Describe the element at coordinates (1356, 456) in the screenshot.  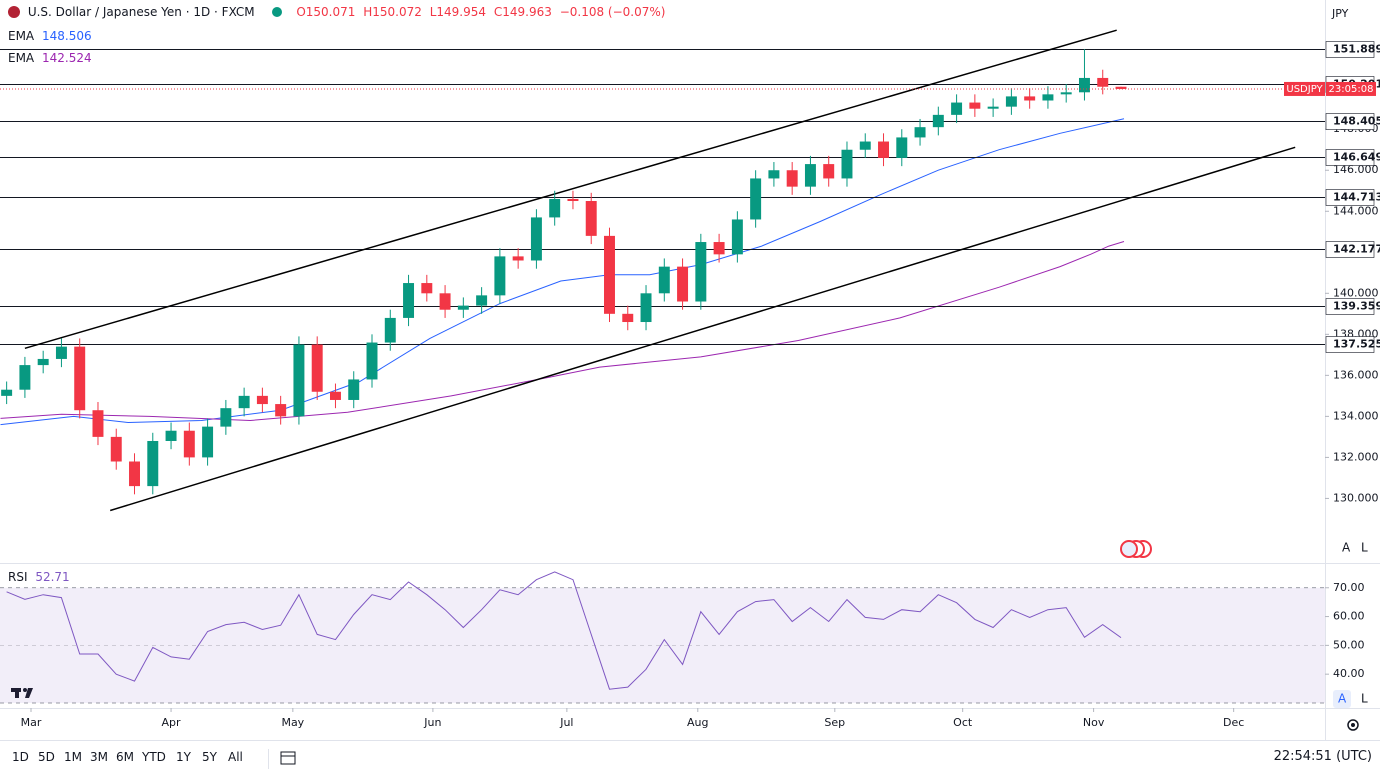
I see `y-tick-label: 132.000` at that location.